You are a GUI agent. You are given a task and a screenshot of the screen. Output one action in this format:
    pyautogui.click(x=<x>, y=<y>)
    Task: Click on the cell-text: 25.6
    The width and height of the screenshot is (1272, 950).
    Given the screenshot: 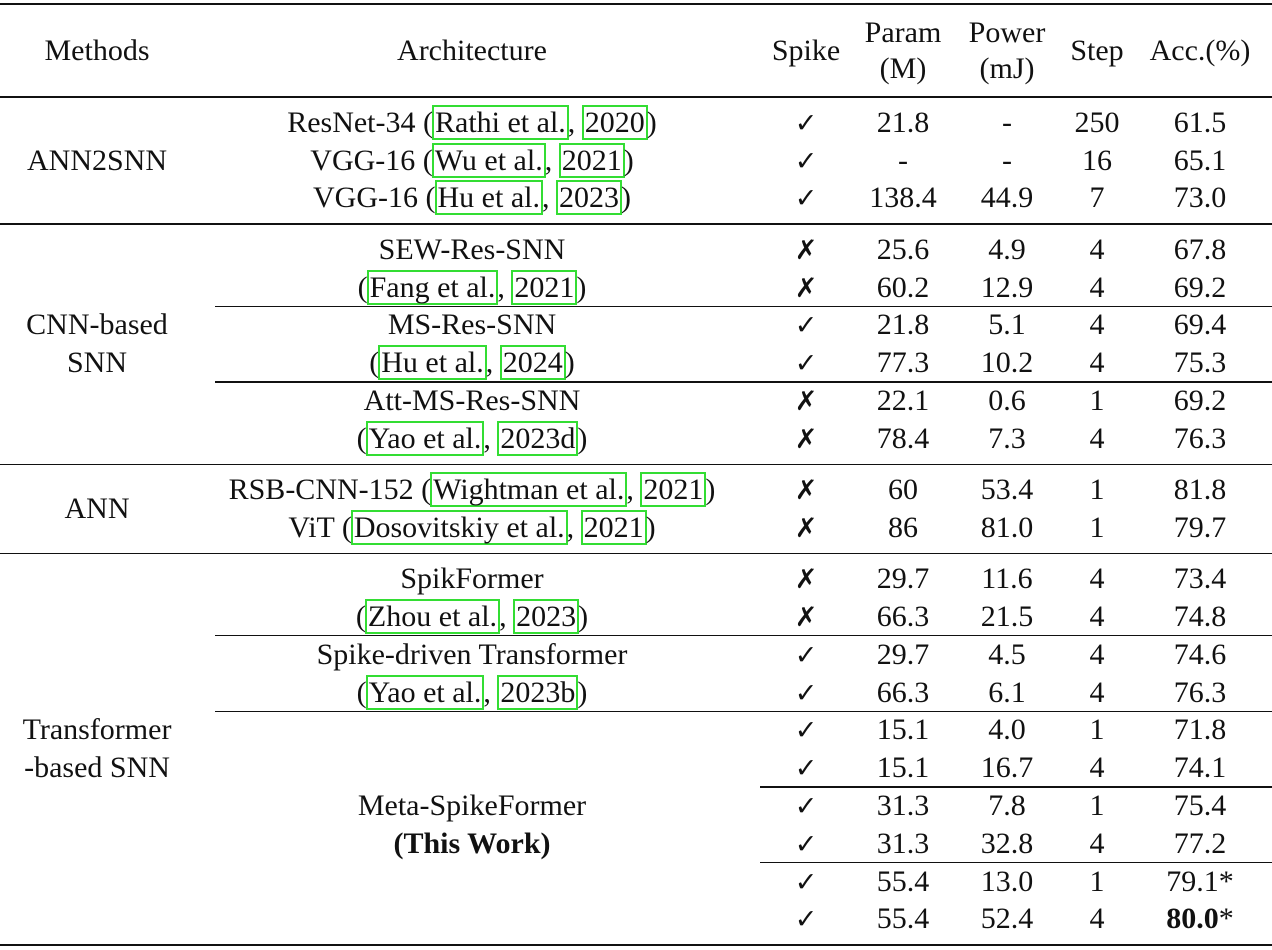 What is the action you would take?
    pyautogui.click(x=903, y=249)
    